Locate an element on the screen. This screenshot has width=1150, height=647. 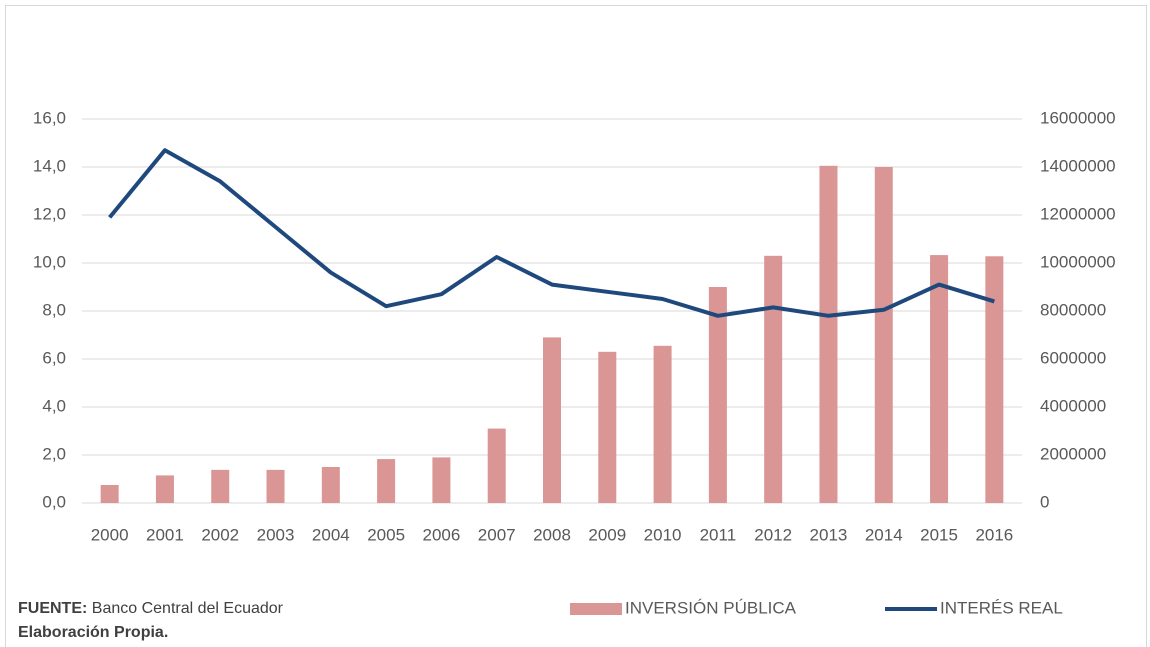
x-tick-label: 2012 is located at coordinates (773, 534).